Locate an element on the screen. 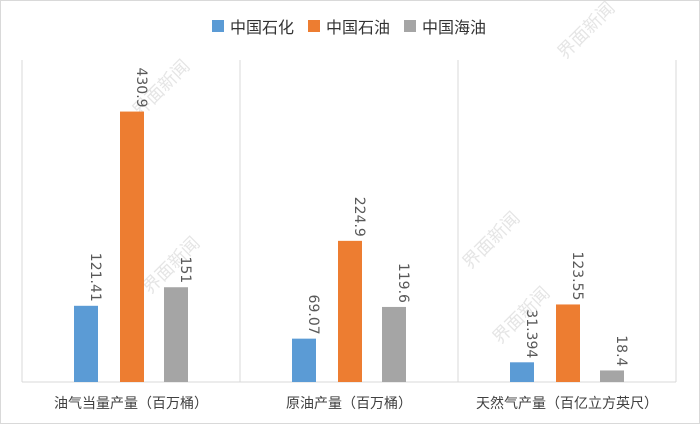  category-label-1: 原油产量（百万桶） is located at coordinates (349, 404).